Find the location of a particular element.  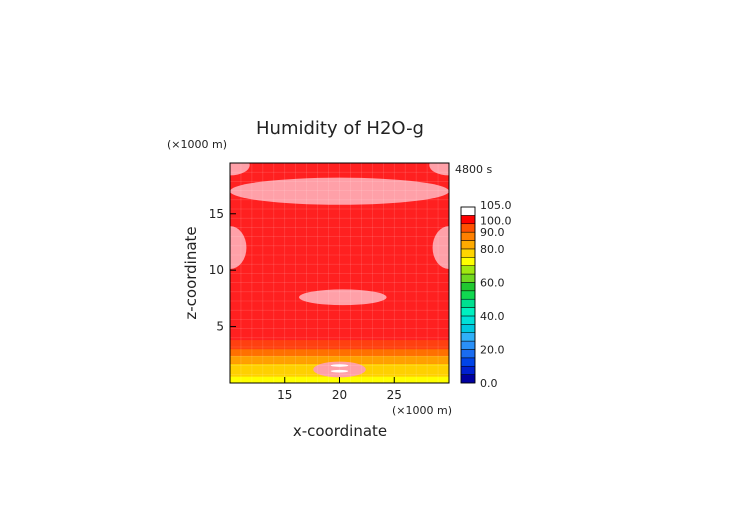

upper-supersaturated-band is located at coordinates (339, 191).